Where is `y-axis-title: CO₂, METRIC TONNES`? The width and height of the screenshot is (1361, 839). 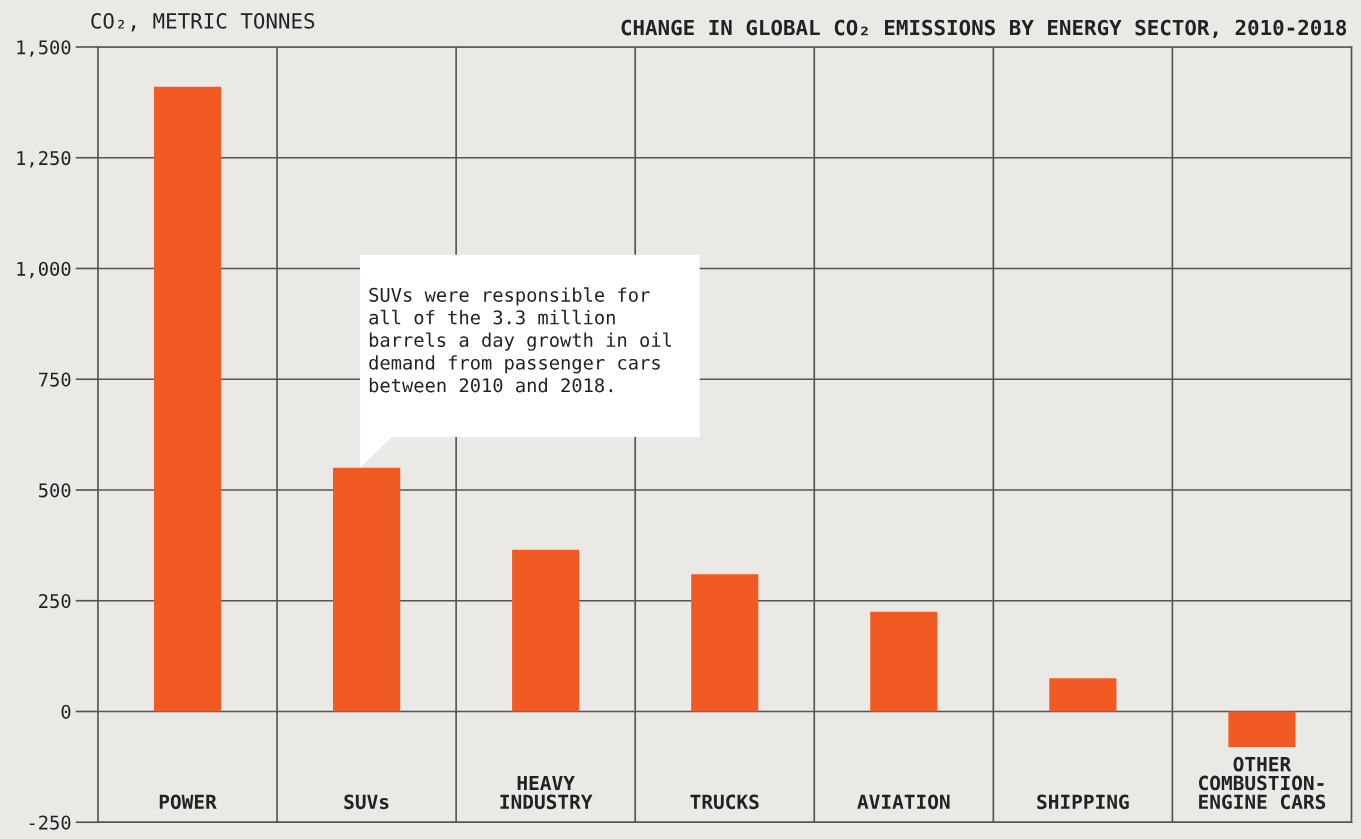
y-axis-title: CO₂, METRIC TONNES is located at coordinates (203, 22).